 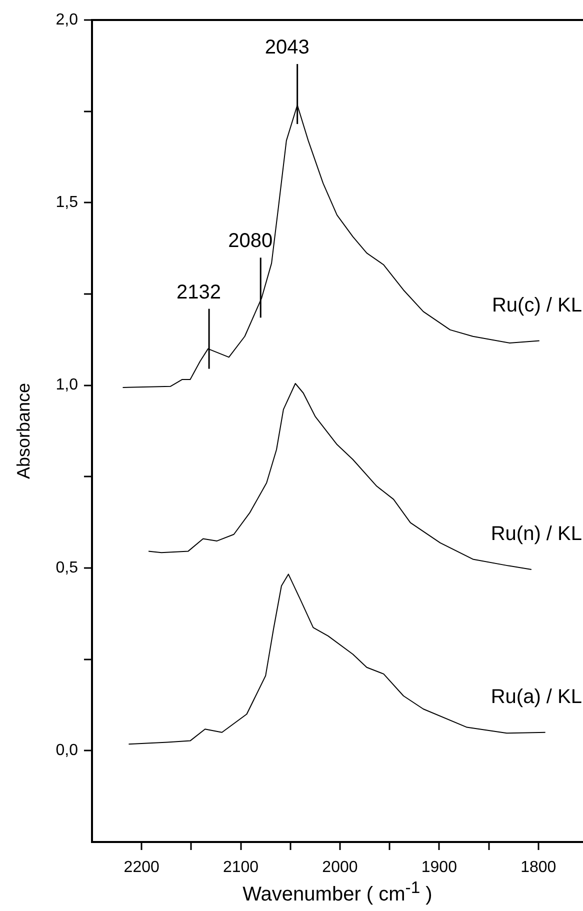 What do you see at coordinates (538, 867) in the screenshot?
I see `x-tick-label: 1800` at bounding box center [538, 867].